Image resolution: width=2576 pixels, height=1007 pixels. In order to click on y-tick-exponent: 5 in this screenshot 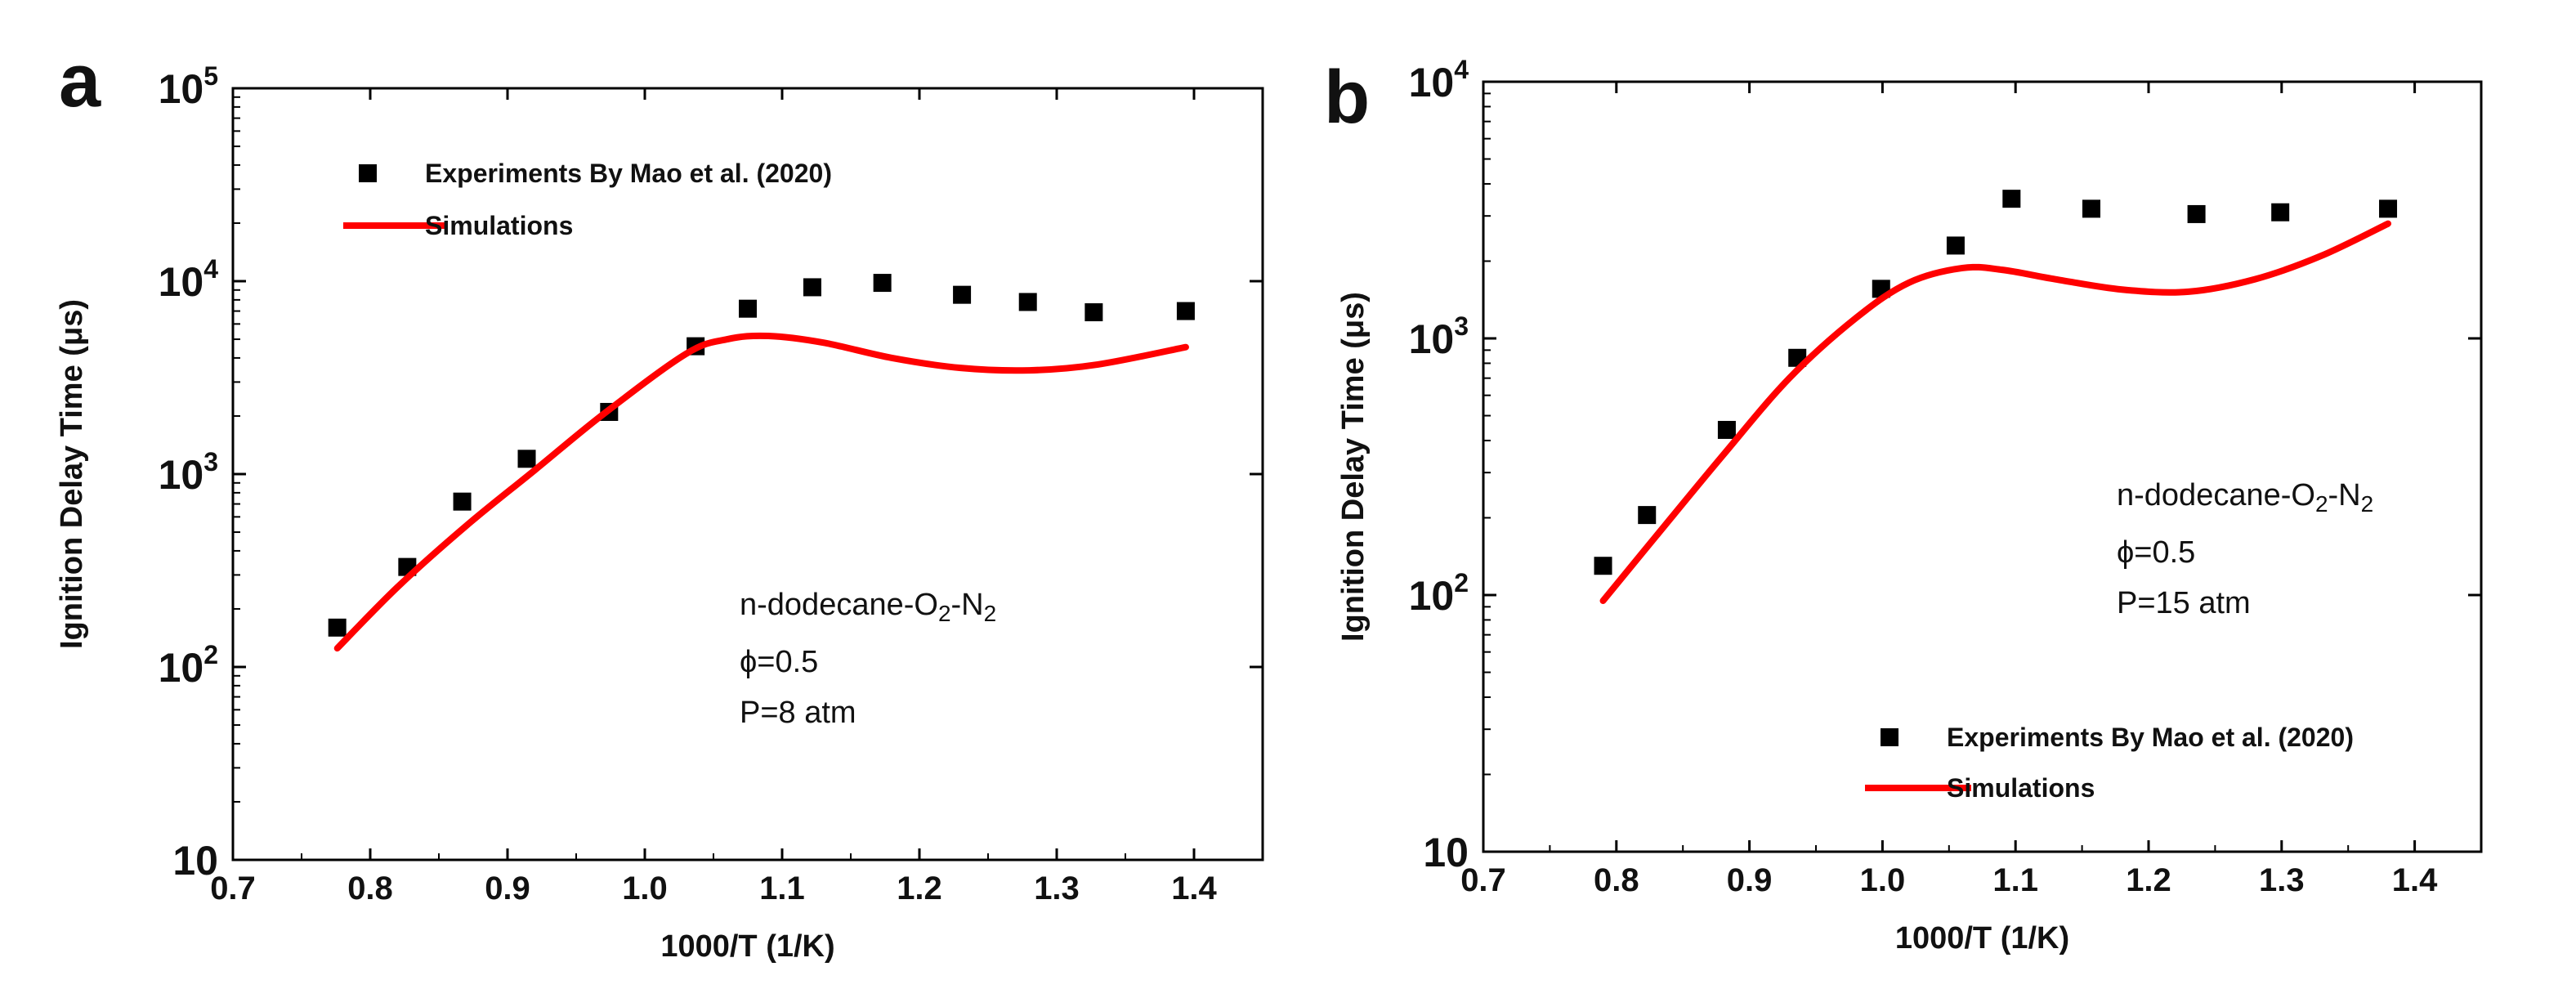, I will do `click(210, 76)`.